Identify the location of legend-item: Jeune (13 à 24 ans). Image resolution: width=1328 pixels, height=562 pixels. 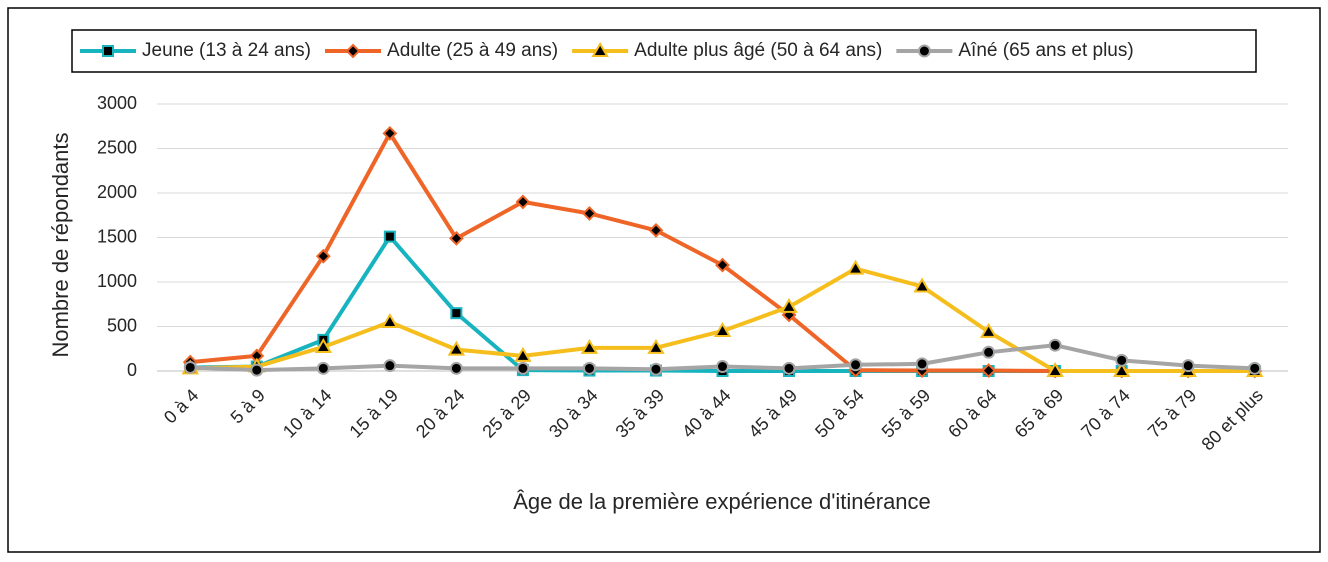
(195, 50).